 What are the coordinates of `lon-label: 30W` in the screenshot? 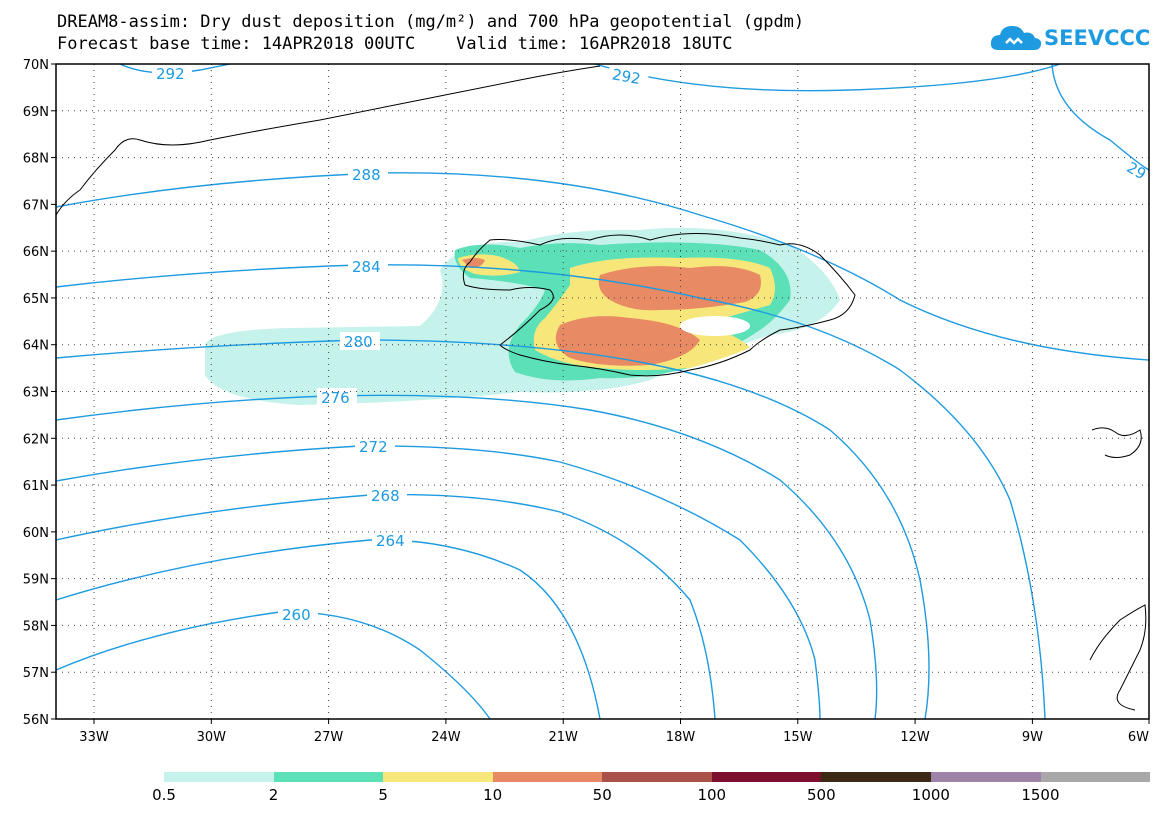 It's located at (212, 737).